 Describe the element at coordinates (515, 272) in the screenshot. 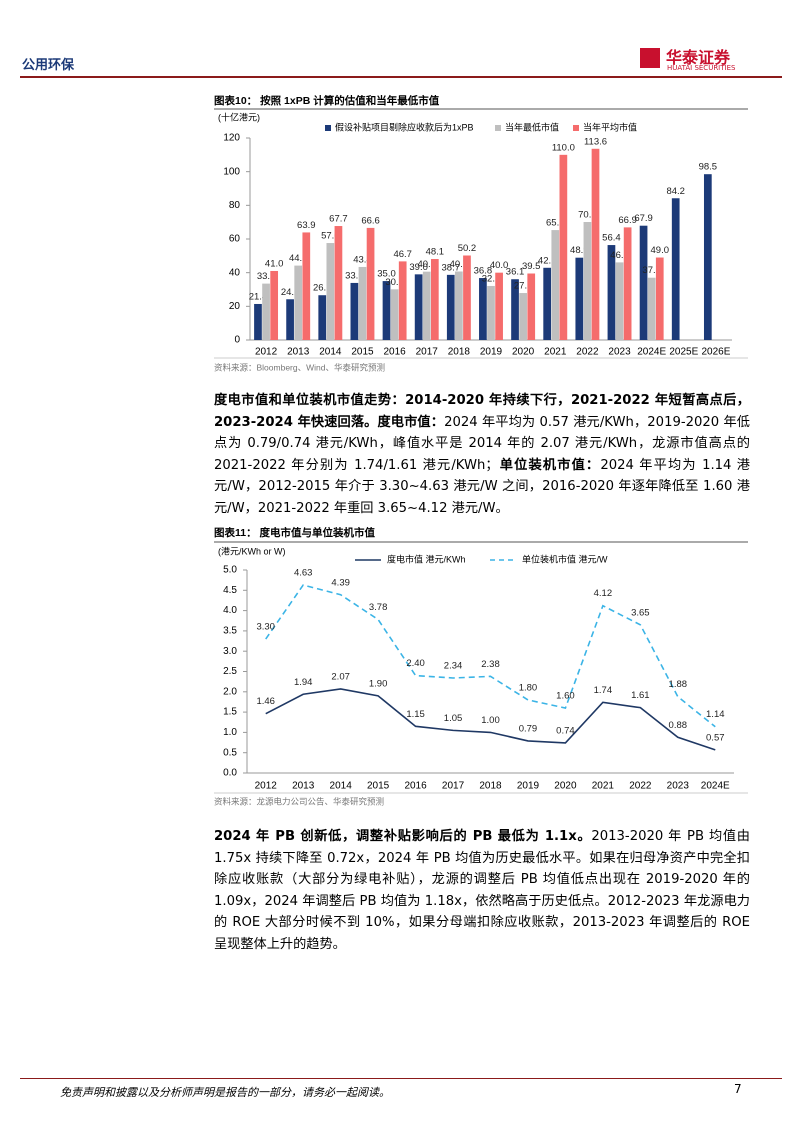

I see `value-label: 36.1` at that location.